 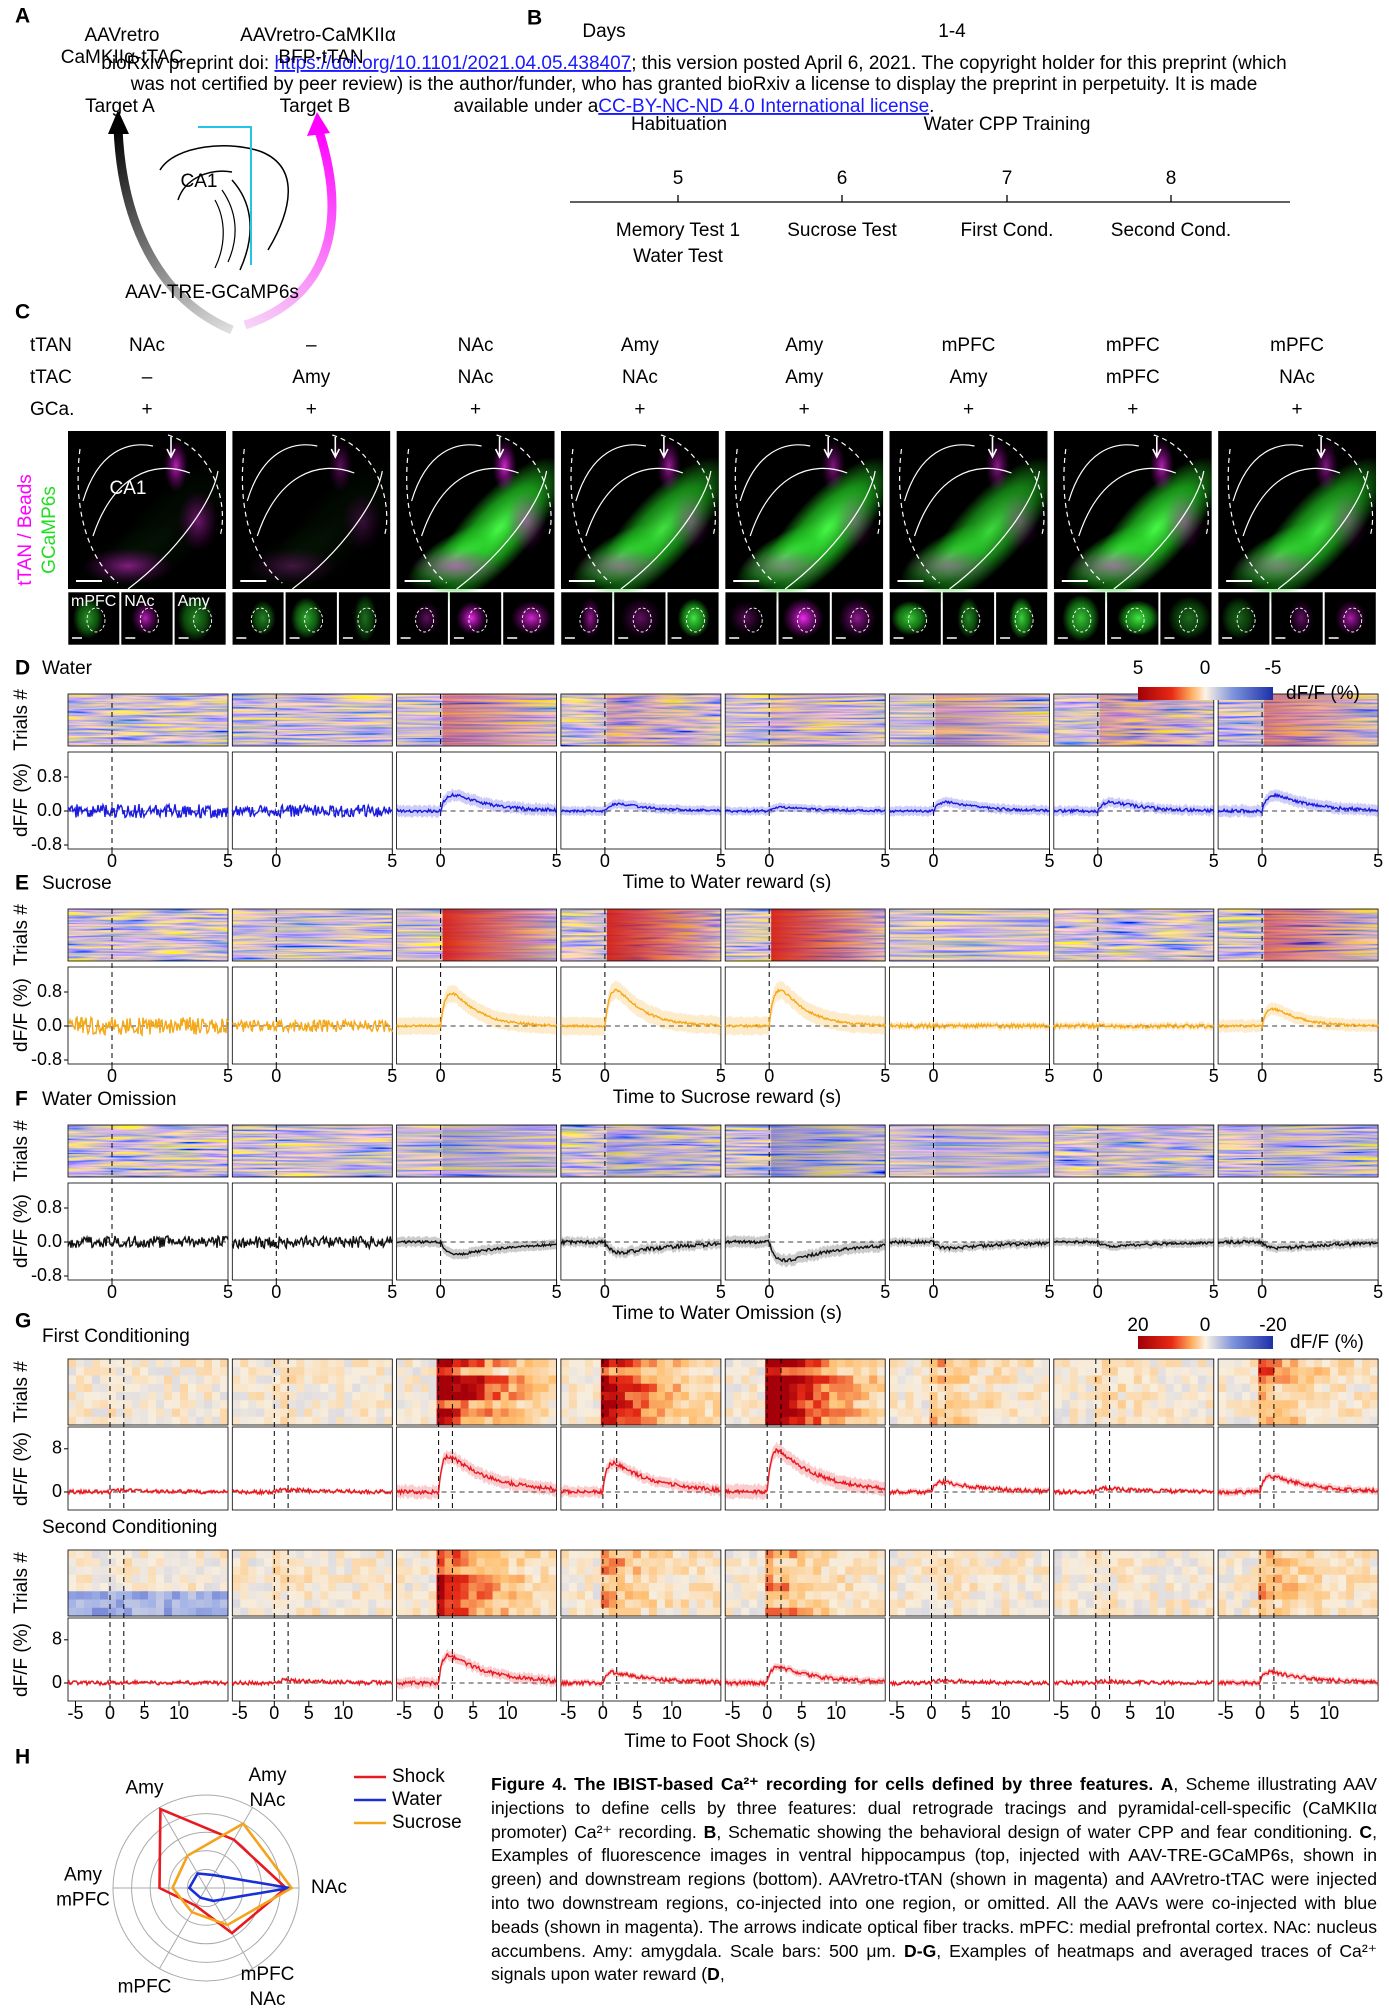 What do you see at coordinates (21, 1015) in the screenshot?
I see `label: dF/F (%)` at bounding box center [21, 1015].